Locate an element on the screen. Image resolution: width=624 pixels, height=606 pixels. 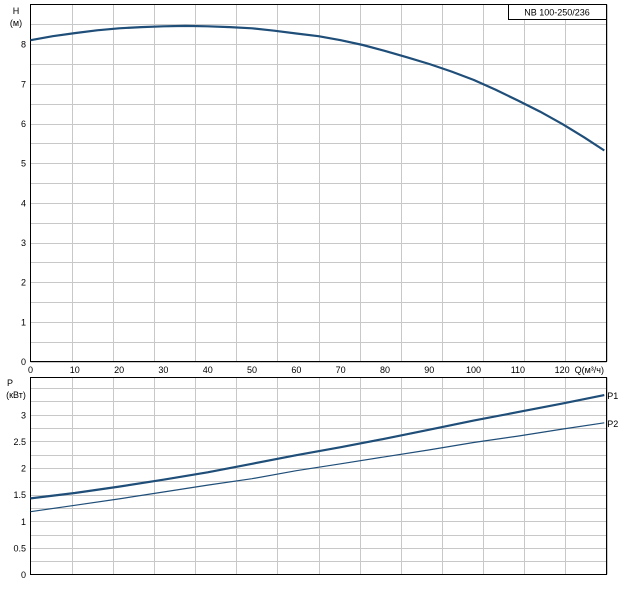
flow-x-tick-label: 10 is located at coordinates (75, 370).